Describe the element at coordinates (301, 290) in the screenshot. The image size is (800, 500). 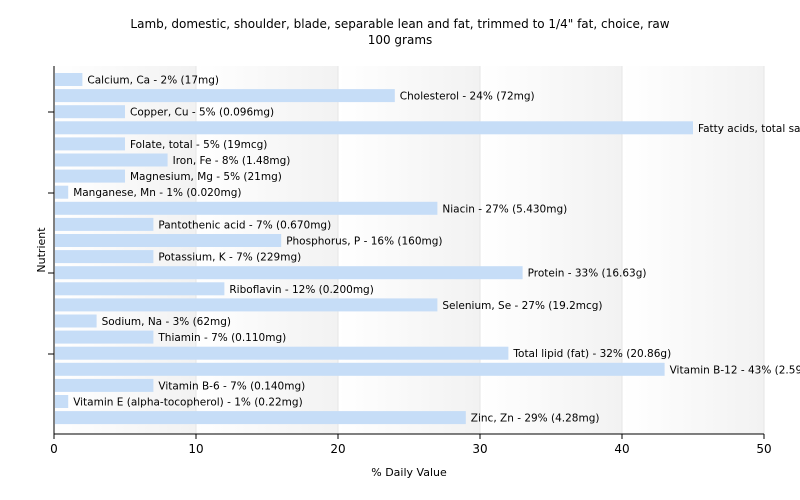
I see `bar-label: Riboflavin - 12% (0.200mg)` at that location.